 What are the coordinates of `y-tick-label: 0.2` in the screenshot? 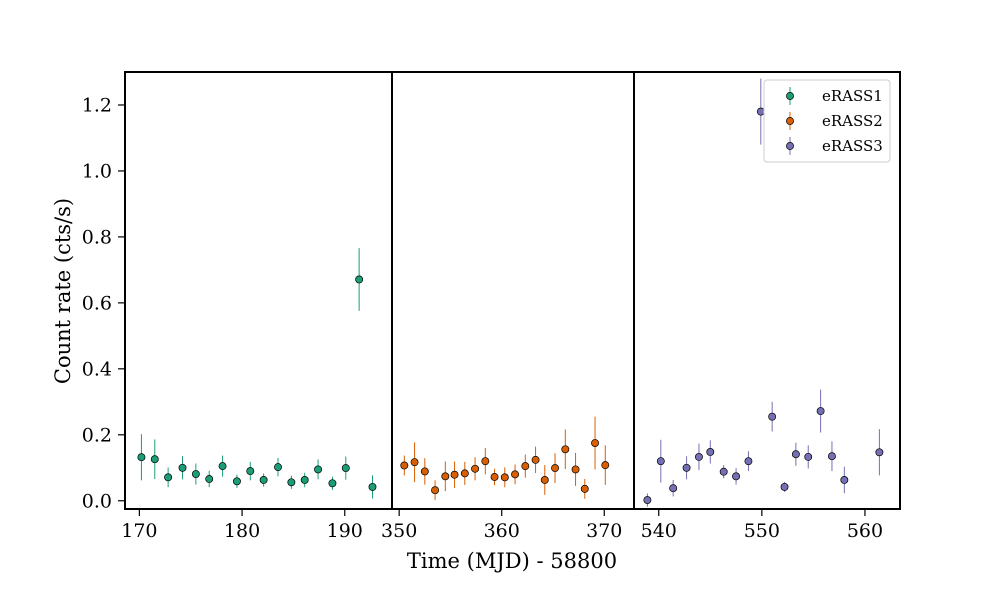 It's located at (97, 435).